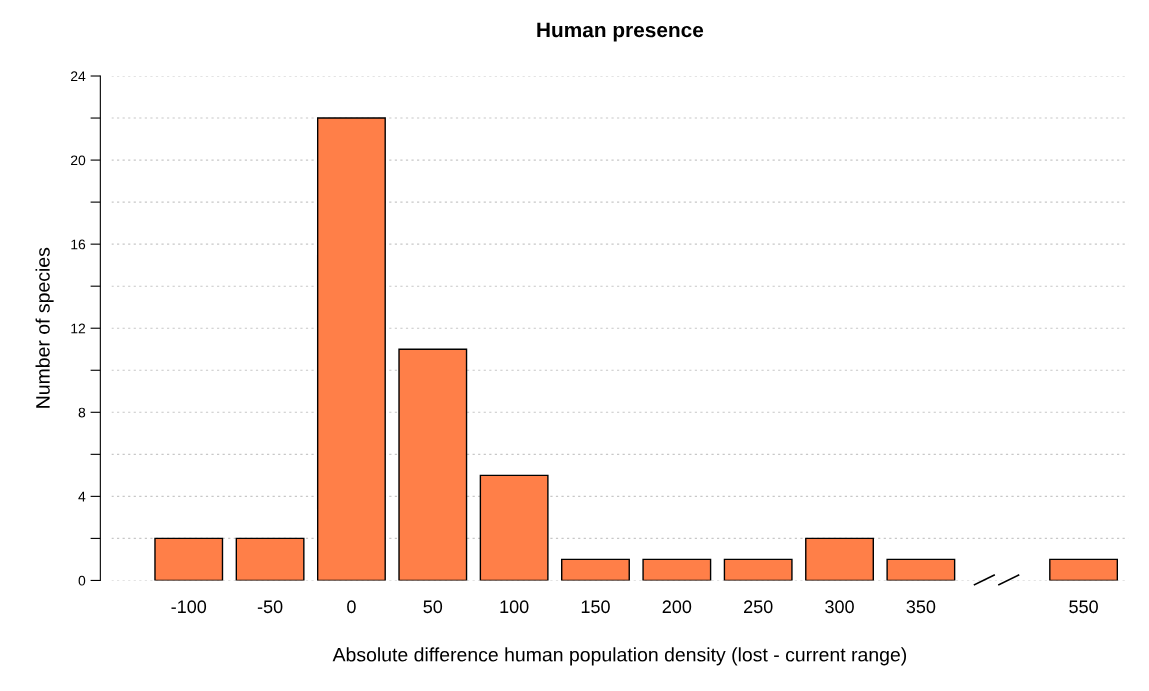  What do you see at coordinates (82, 496) in the screenshot?
I see `y-tick-label: 4` at bounding box center [82, 496].